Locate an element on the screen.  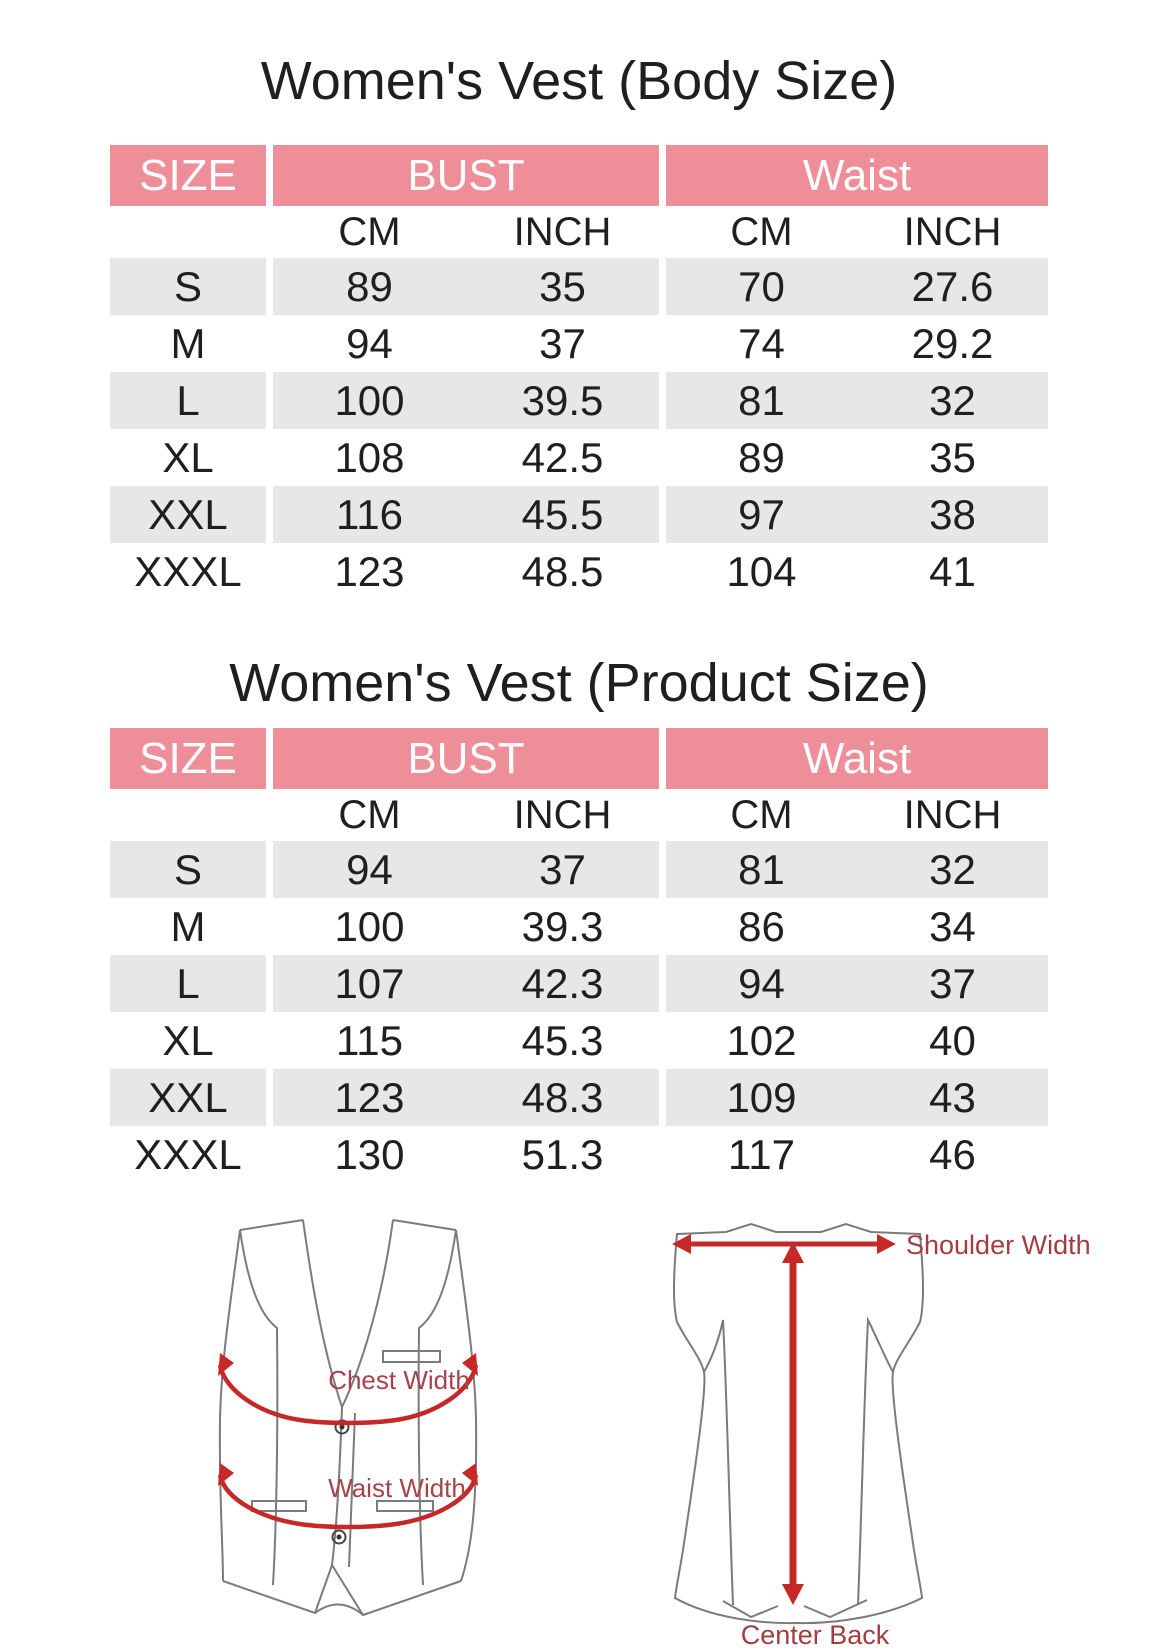
table-row: L 107 42.3 94 37 is located at coordinates (579, 983).